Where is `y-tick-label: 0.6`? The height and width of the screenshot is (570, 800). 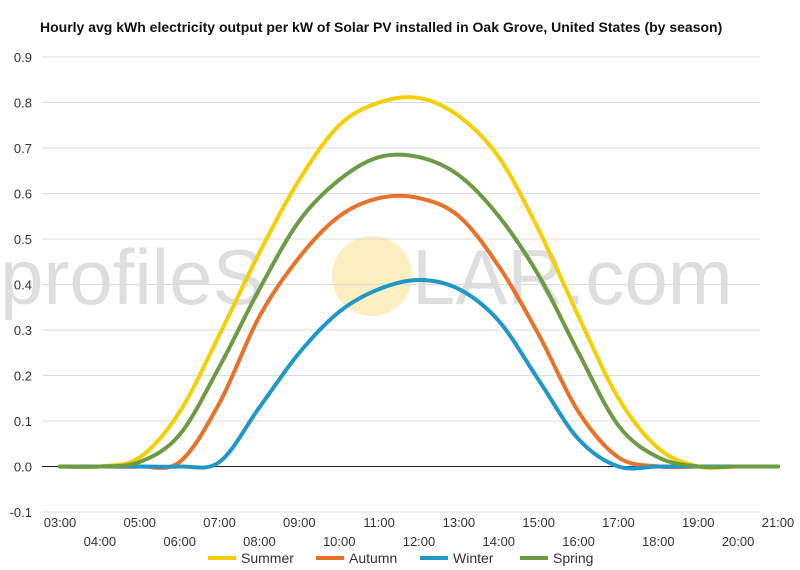
y-tick-label: 0.6 is located at coordinates (23, 194).